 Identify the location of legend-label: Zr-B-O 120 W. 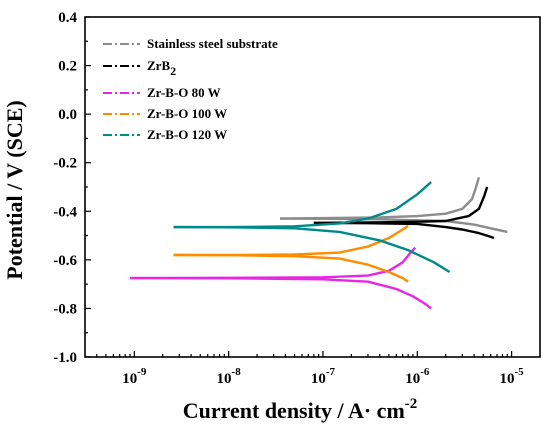
(187, 134).